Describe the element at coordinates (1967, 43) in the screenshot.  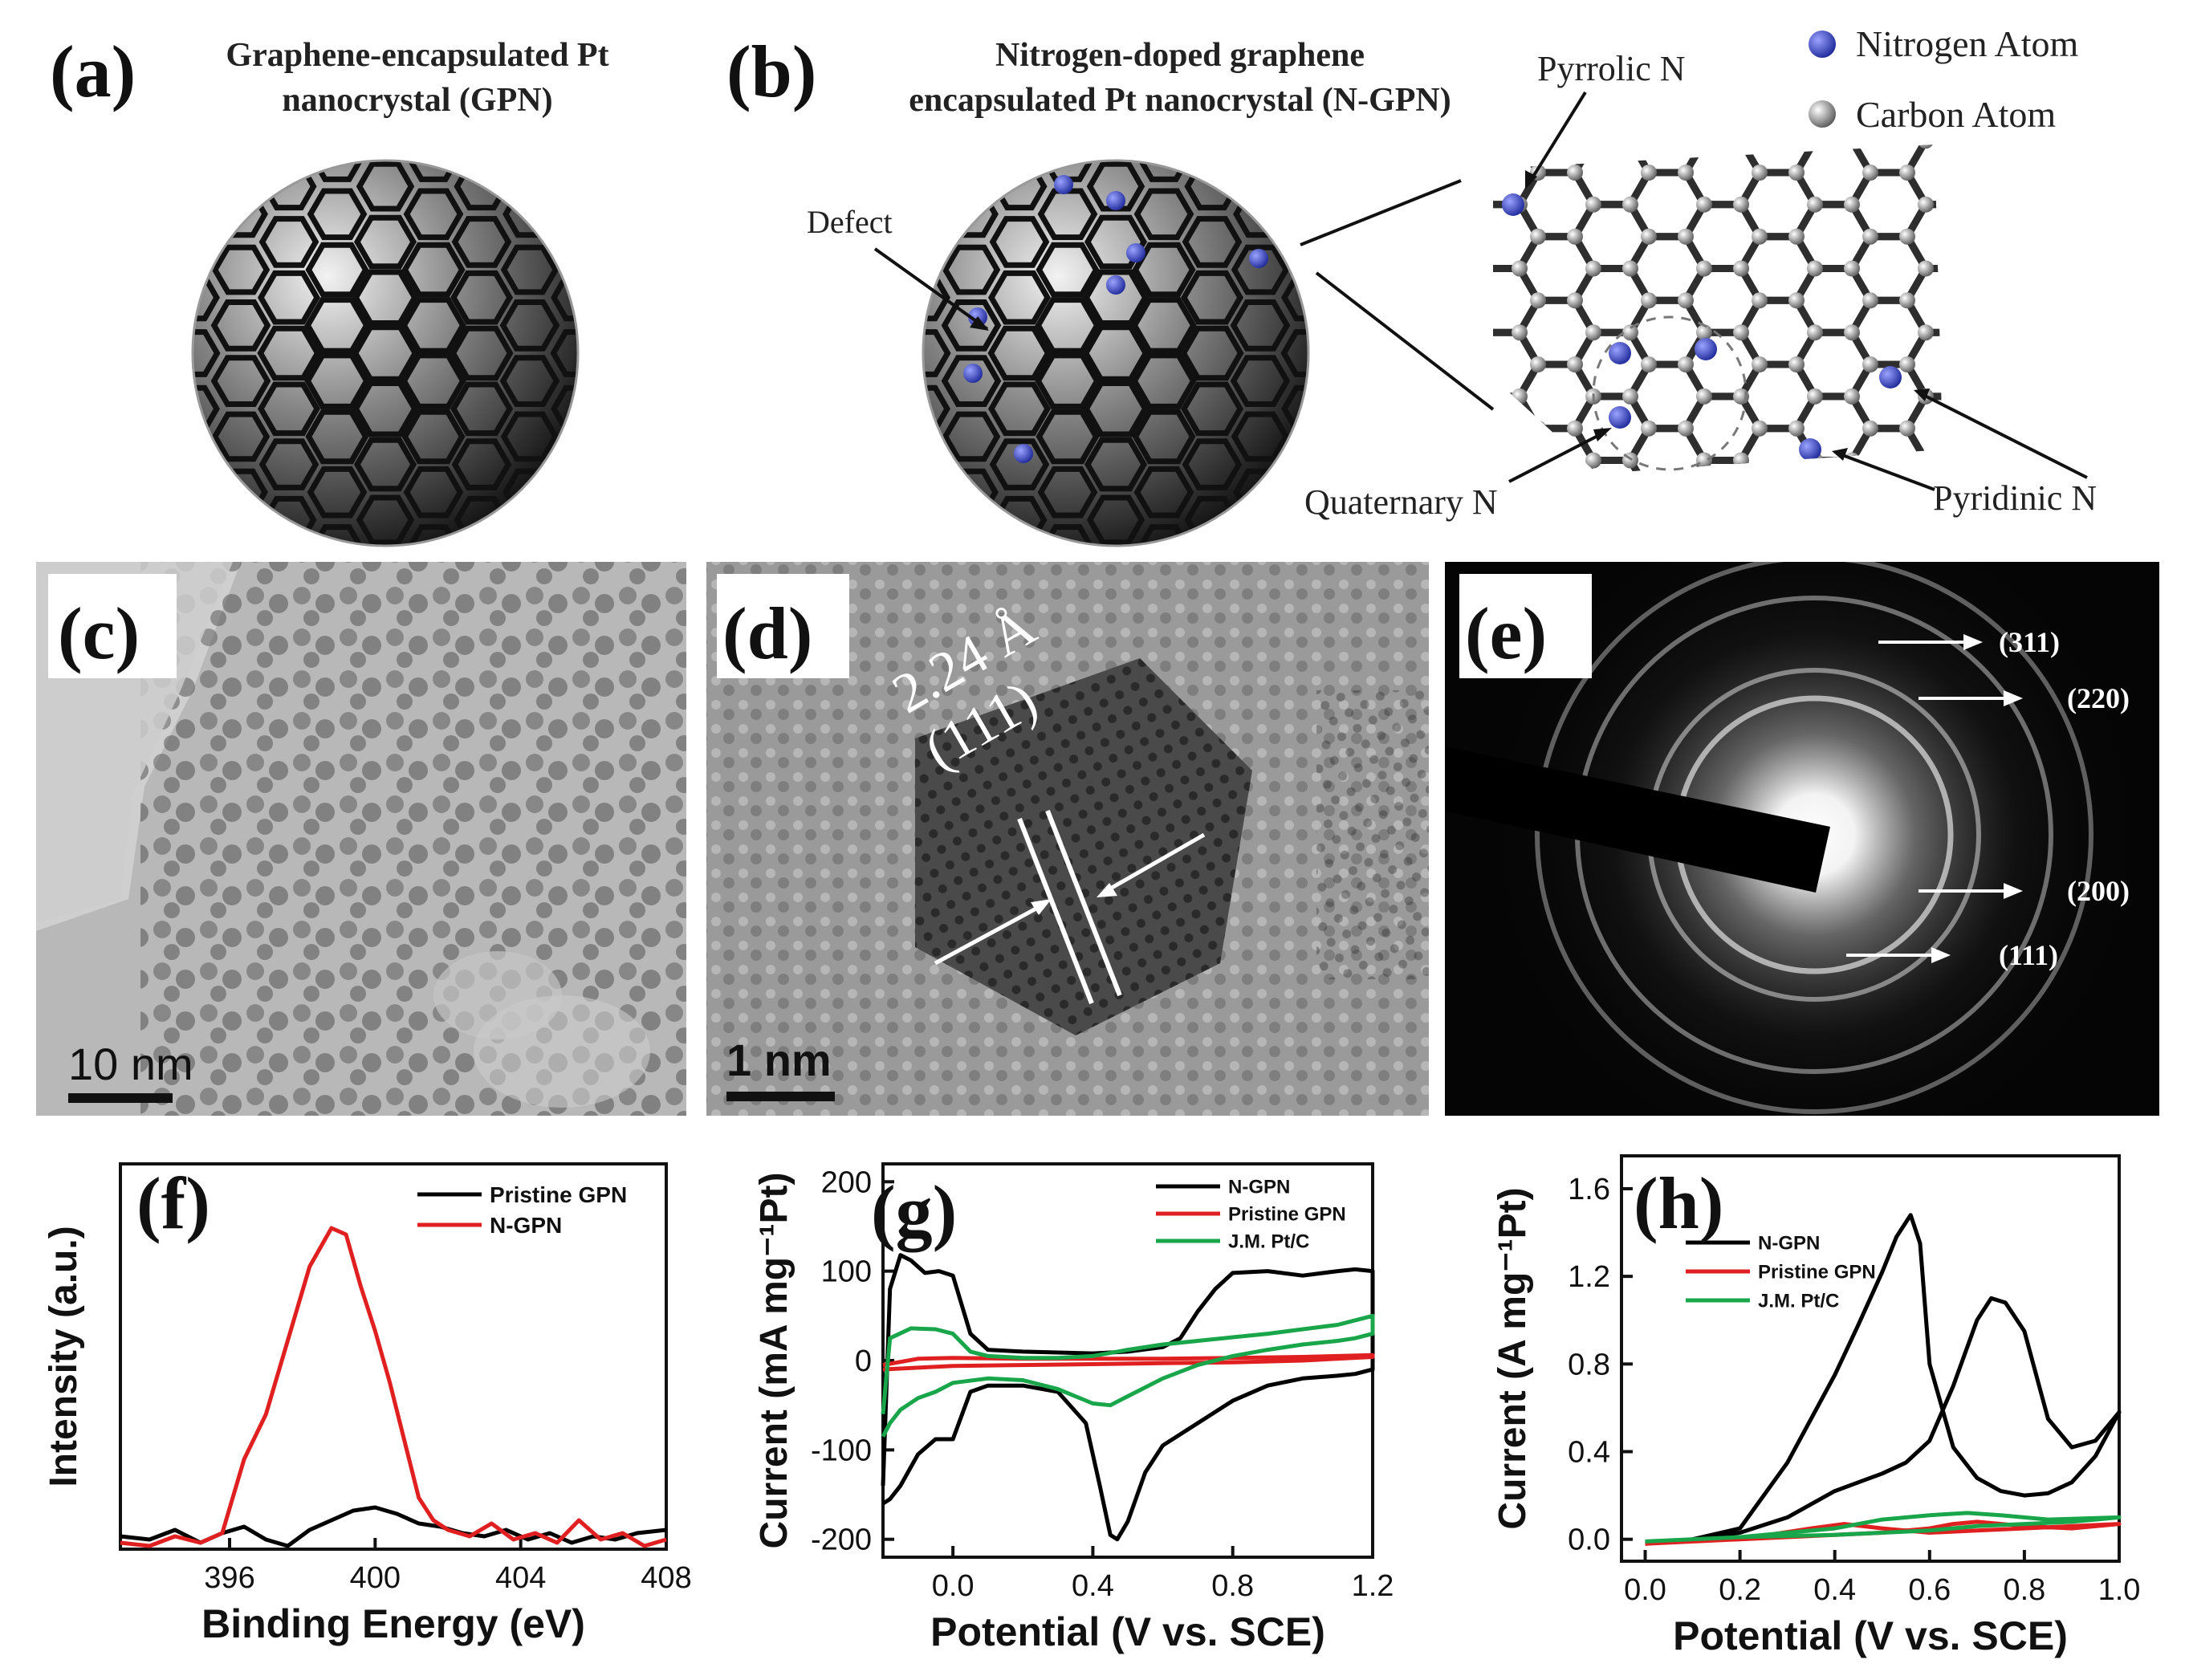
I see `nitrogen-atom-label: Nitrogen Atom` at that location.